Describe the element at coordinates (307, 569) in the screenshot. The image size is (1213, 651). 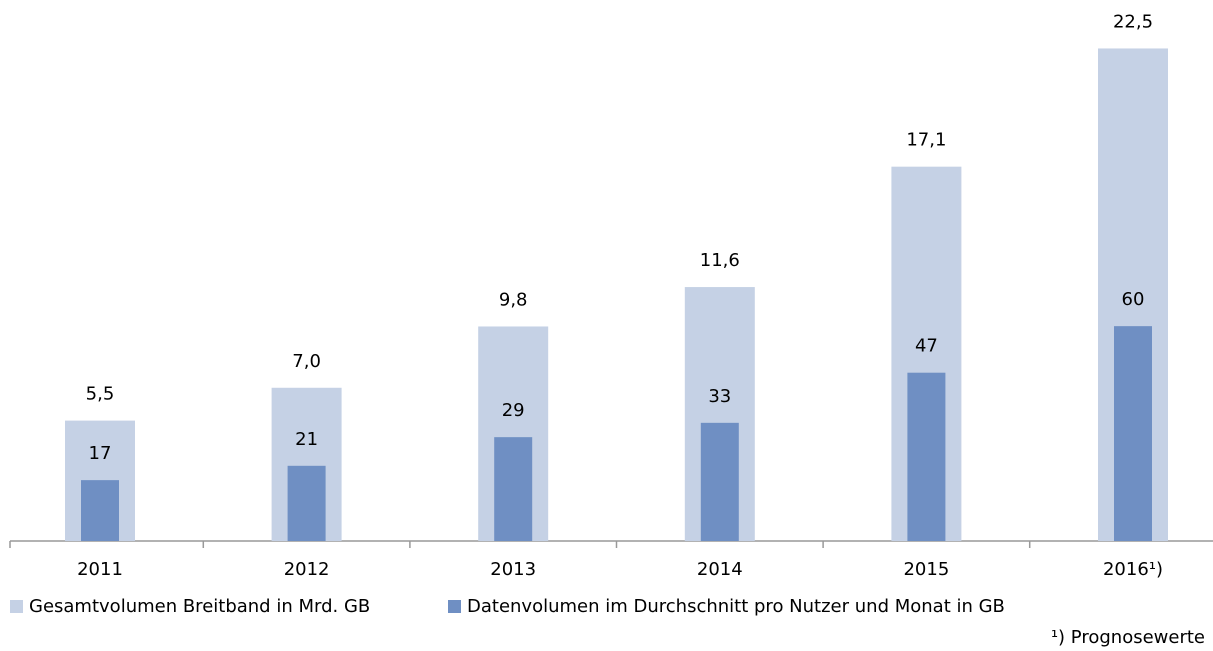
I see `x-tick-label: 2012` at that location.